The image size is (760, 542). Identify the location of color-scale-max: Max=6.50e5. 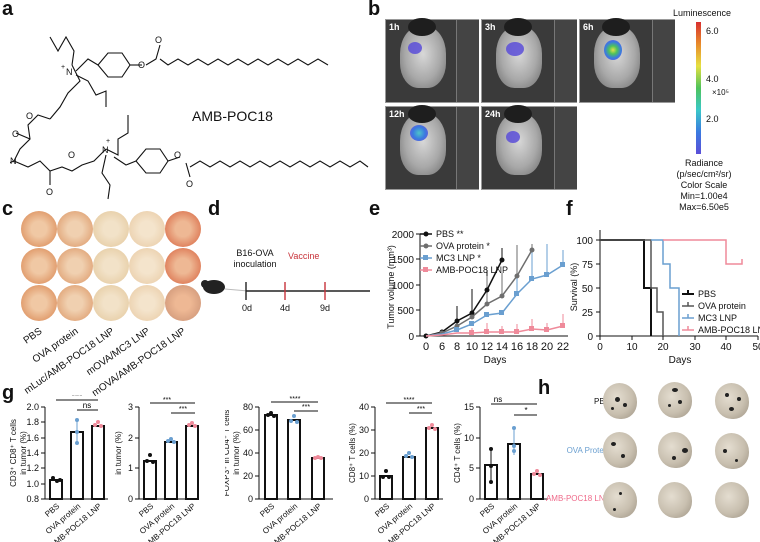
(704, 207).